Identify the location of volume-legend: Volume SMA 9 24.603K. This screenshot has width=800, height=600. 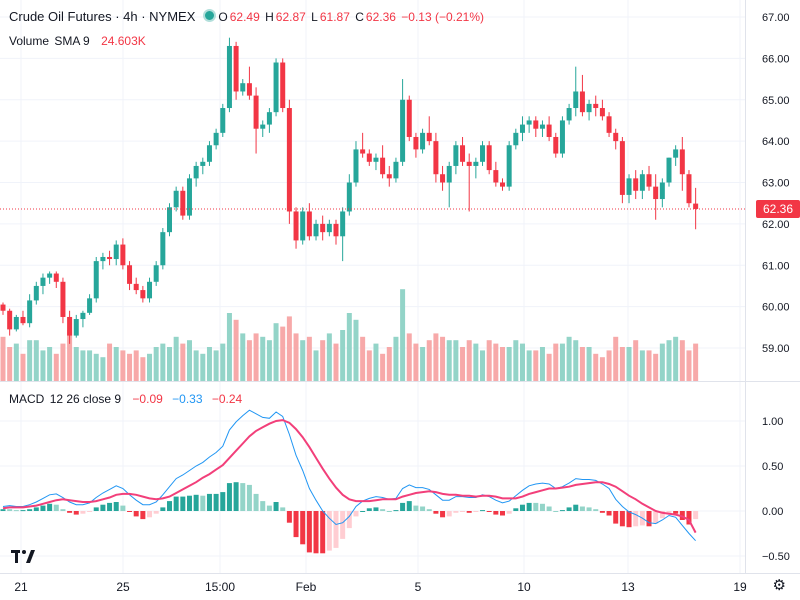
(78, 41).